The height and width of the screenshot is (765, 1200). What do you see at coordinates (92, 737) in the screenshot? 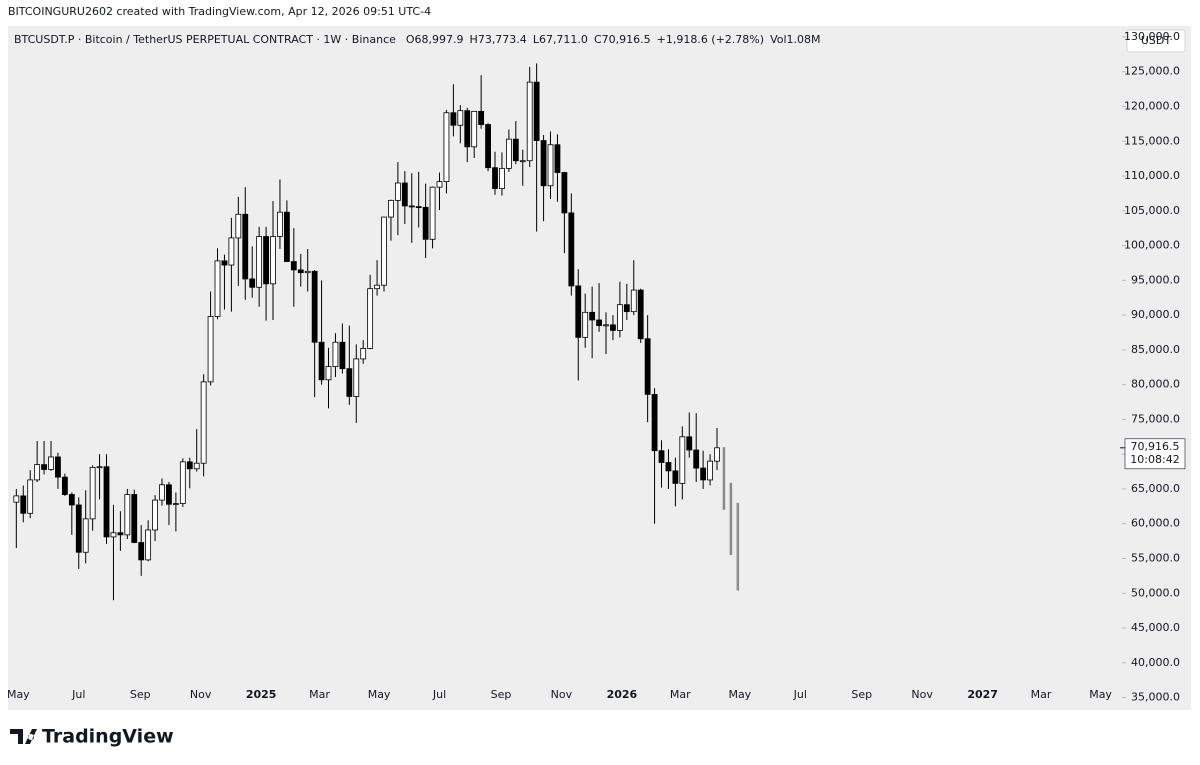
I see `logo: TradingView` at bounding box center [92, 737].